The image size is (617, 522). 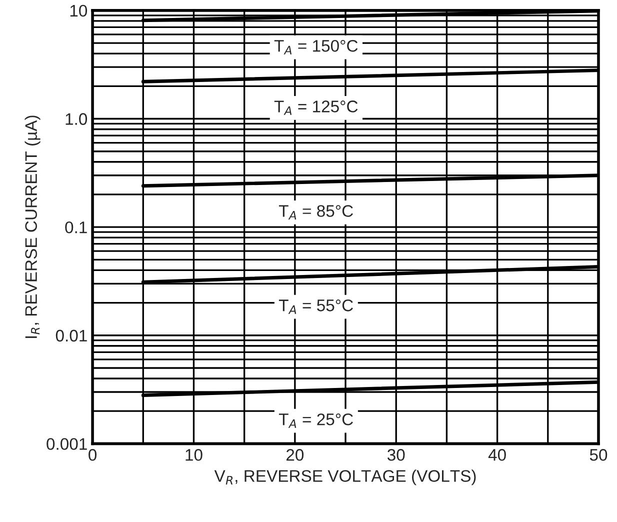 What do you see at coordinates (315, 212) in the screenshot?
I see `series-label: T$_{A}$ = 85°C` at bounding box center [315, 212].